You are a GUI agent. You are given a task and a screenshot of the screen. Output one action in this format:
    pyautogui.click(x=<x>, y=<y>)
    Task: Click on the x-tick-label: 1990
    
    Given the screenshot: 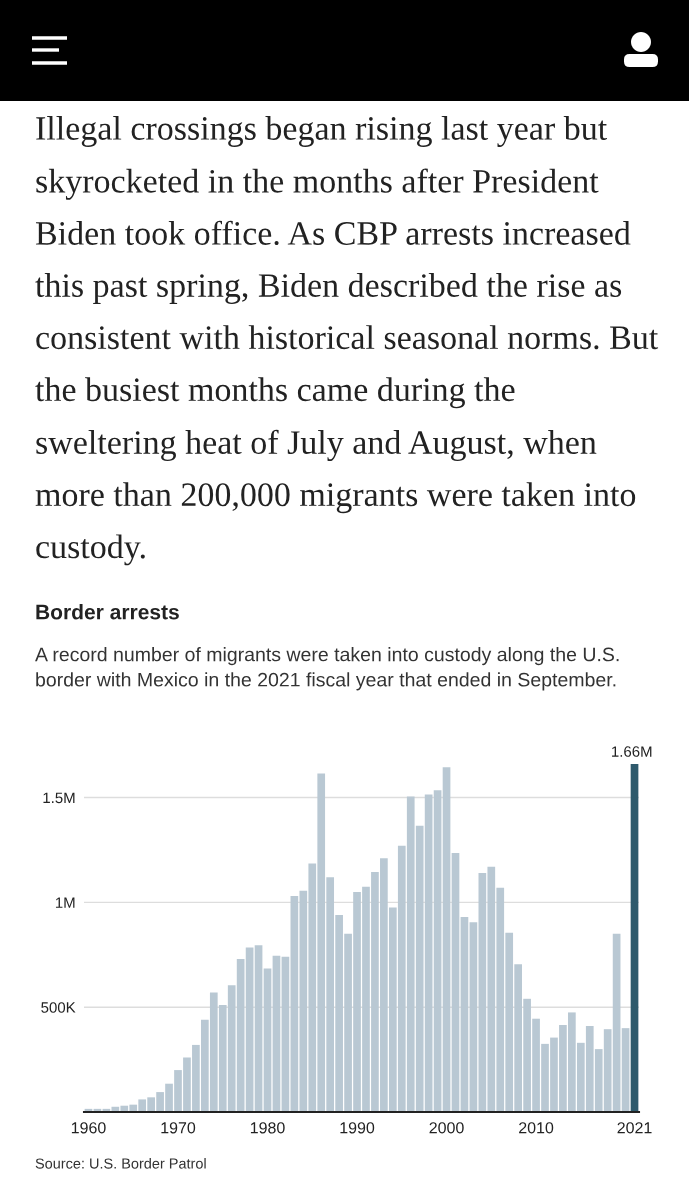 What is the action you would take?
    pyautogui.click(x=357, y=1128)
    